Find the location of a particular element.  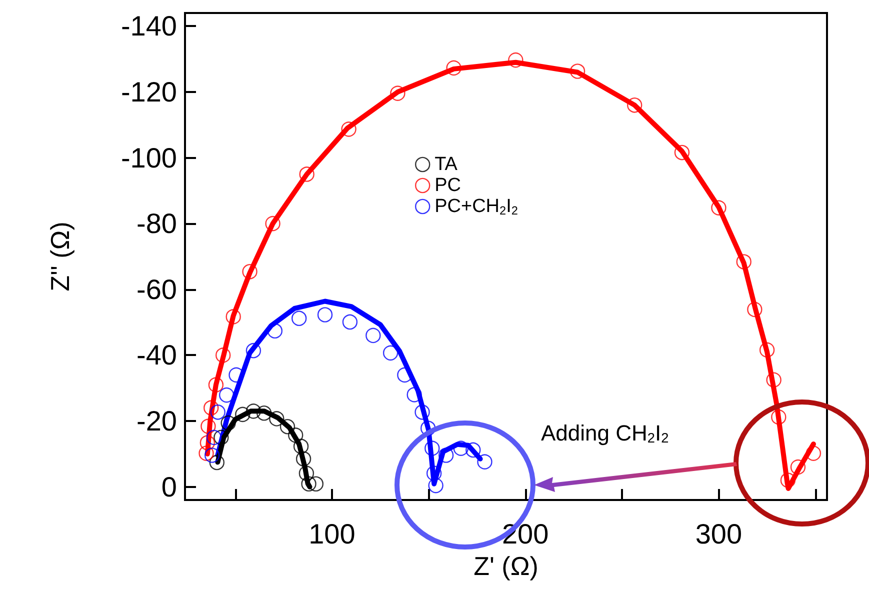

y-tick-label: -140 is located at coordinates (148, 26).